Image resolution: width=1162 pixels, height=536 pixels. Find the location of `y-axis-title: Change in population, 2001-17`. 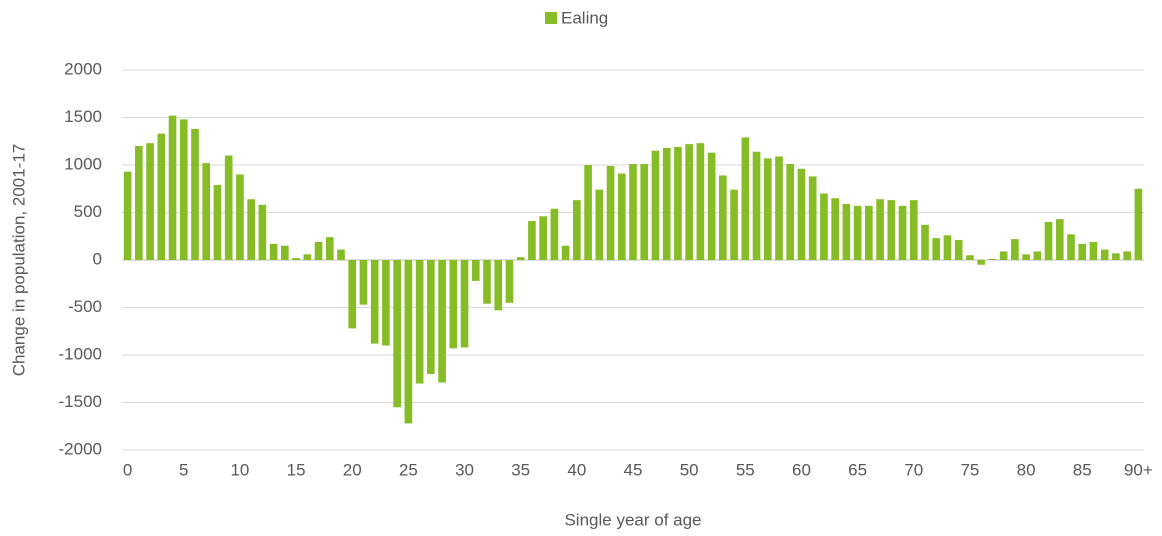

y-axis-title: Change in population, 2001-17 is located at coordinates (18, 260).